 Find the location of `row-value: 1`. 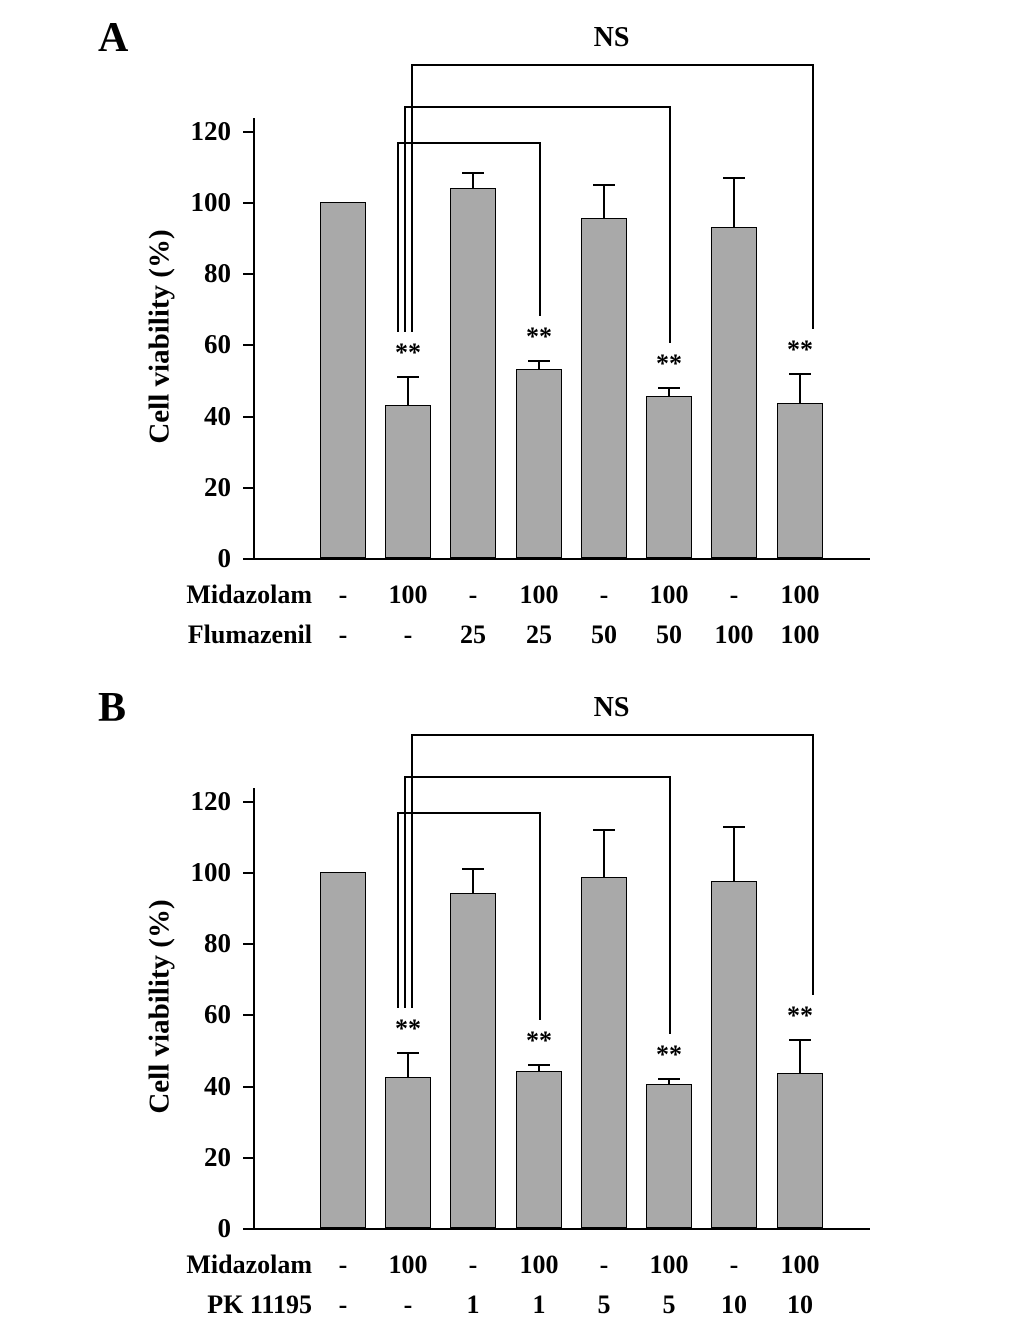

row-value: 1 is located at coordinates (539, 1304).